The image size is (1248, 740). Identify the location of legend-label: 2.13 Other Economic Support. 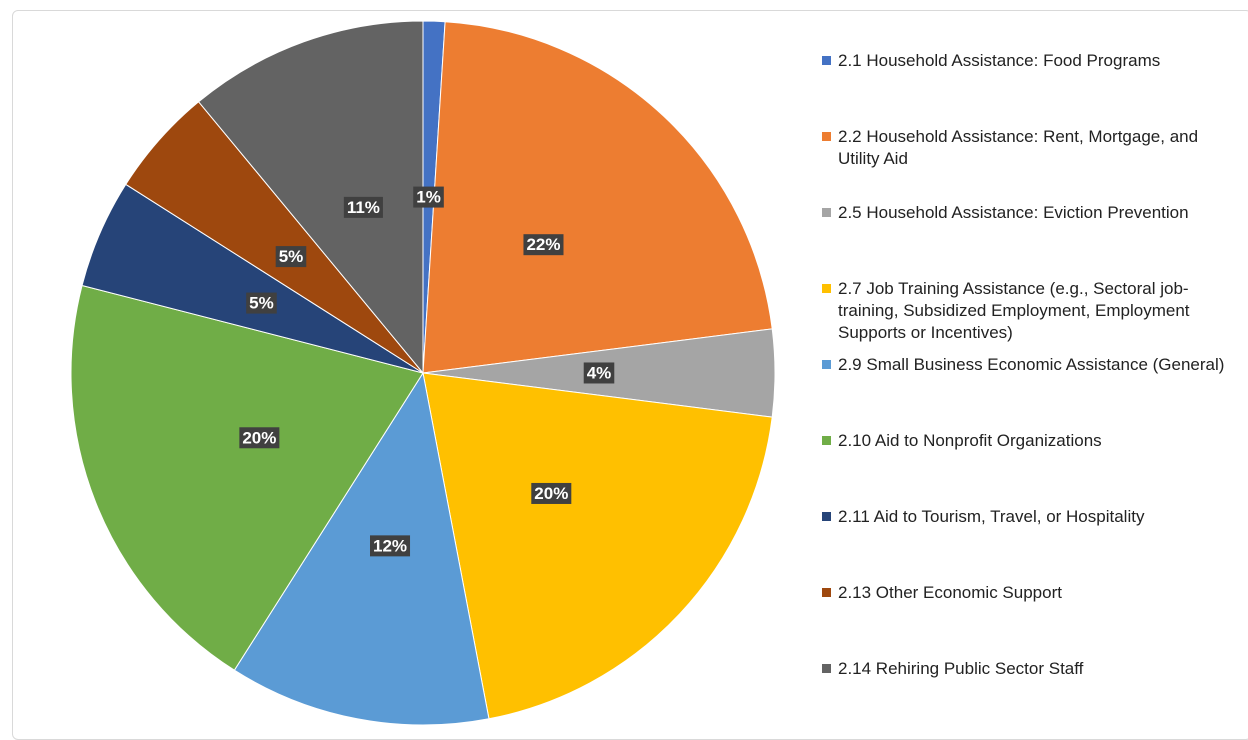
(950, 592).